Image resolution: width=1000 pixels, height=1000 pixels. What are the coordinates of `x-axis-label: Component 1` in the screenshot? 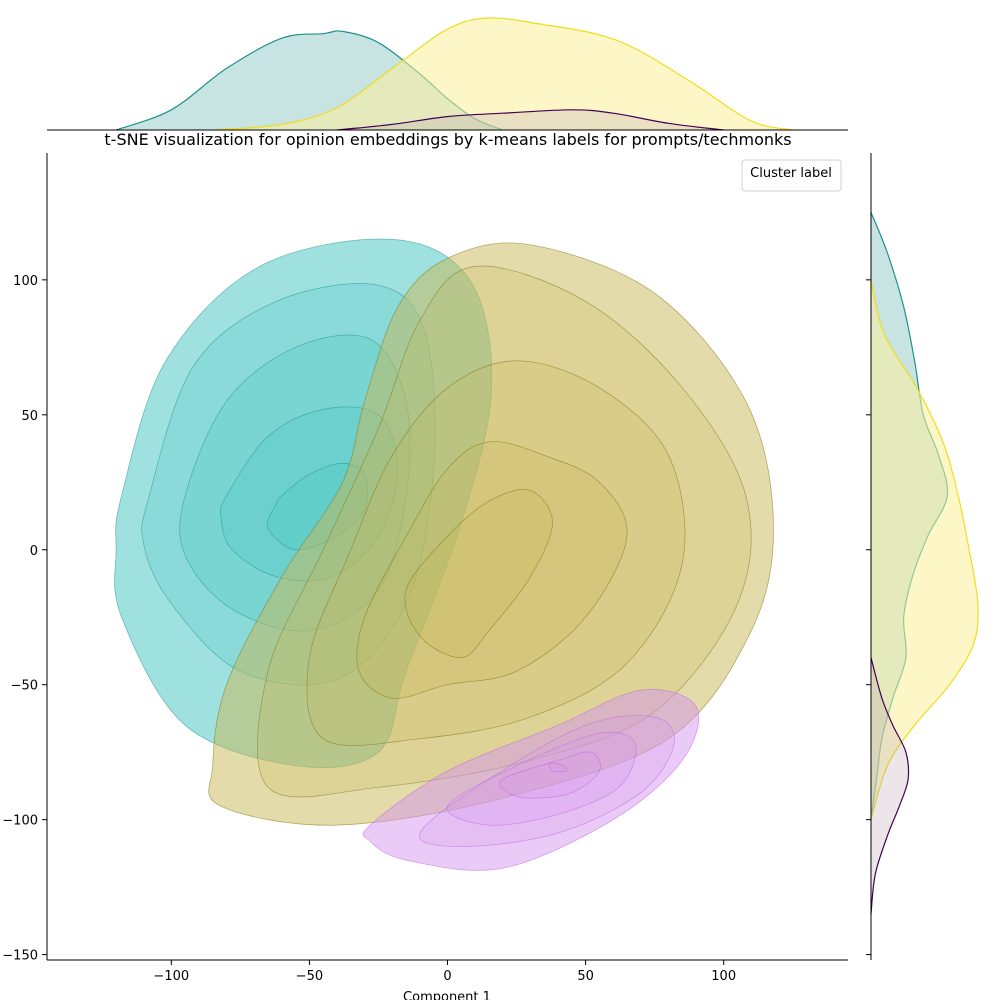 It's located at (447, 995).